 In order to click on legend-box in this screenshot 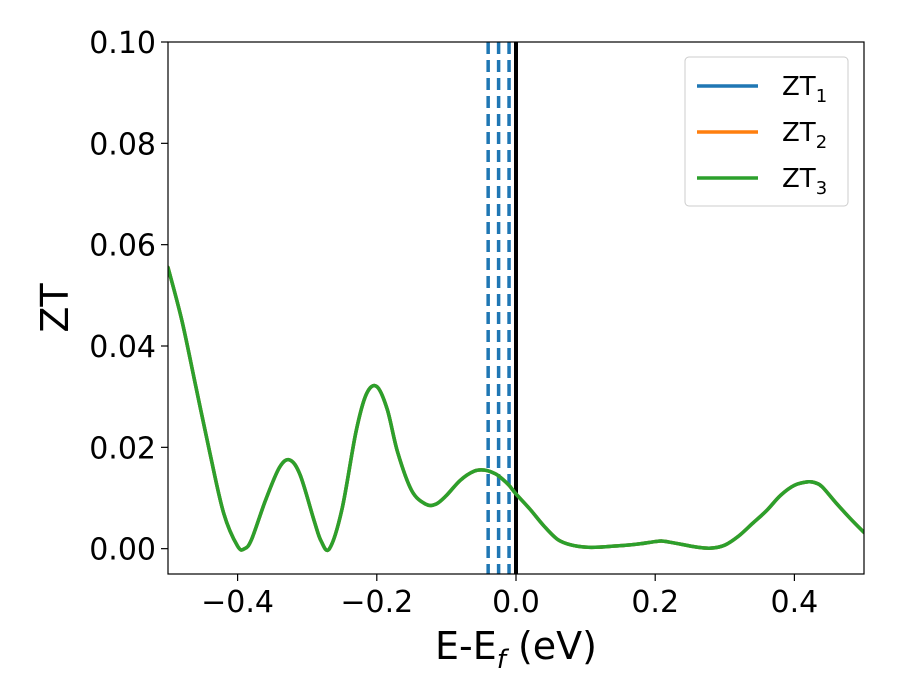, I will do `click(766, 131)`.